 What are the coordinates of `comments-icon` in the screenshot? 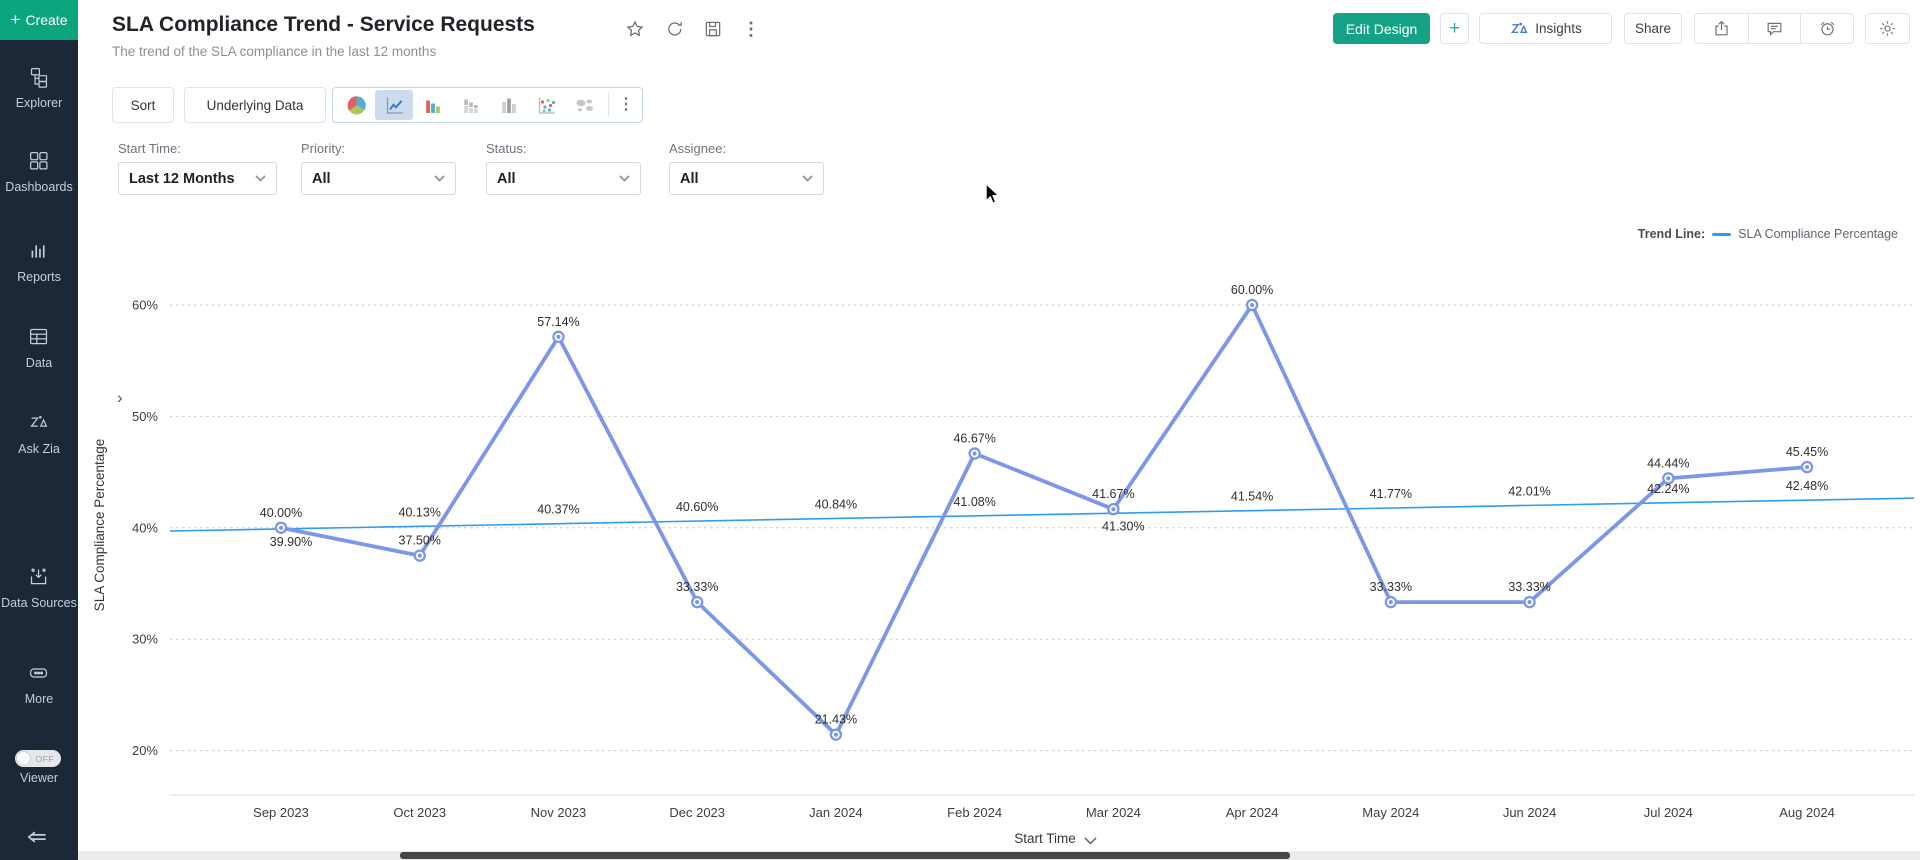 It's located at (1774, 28).